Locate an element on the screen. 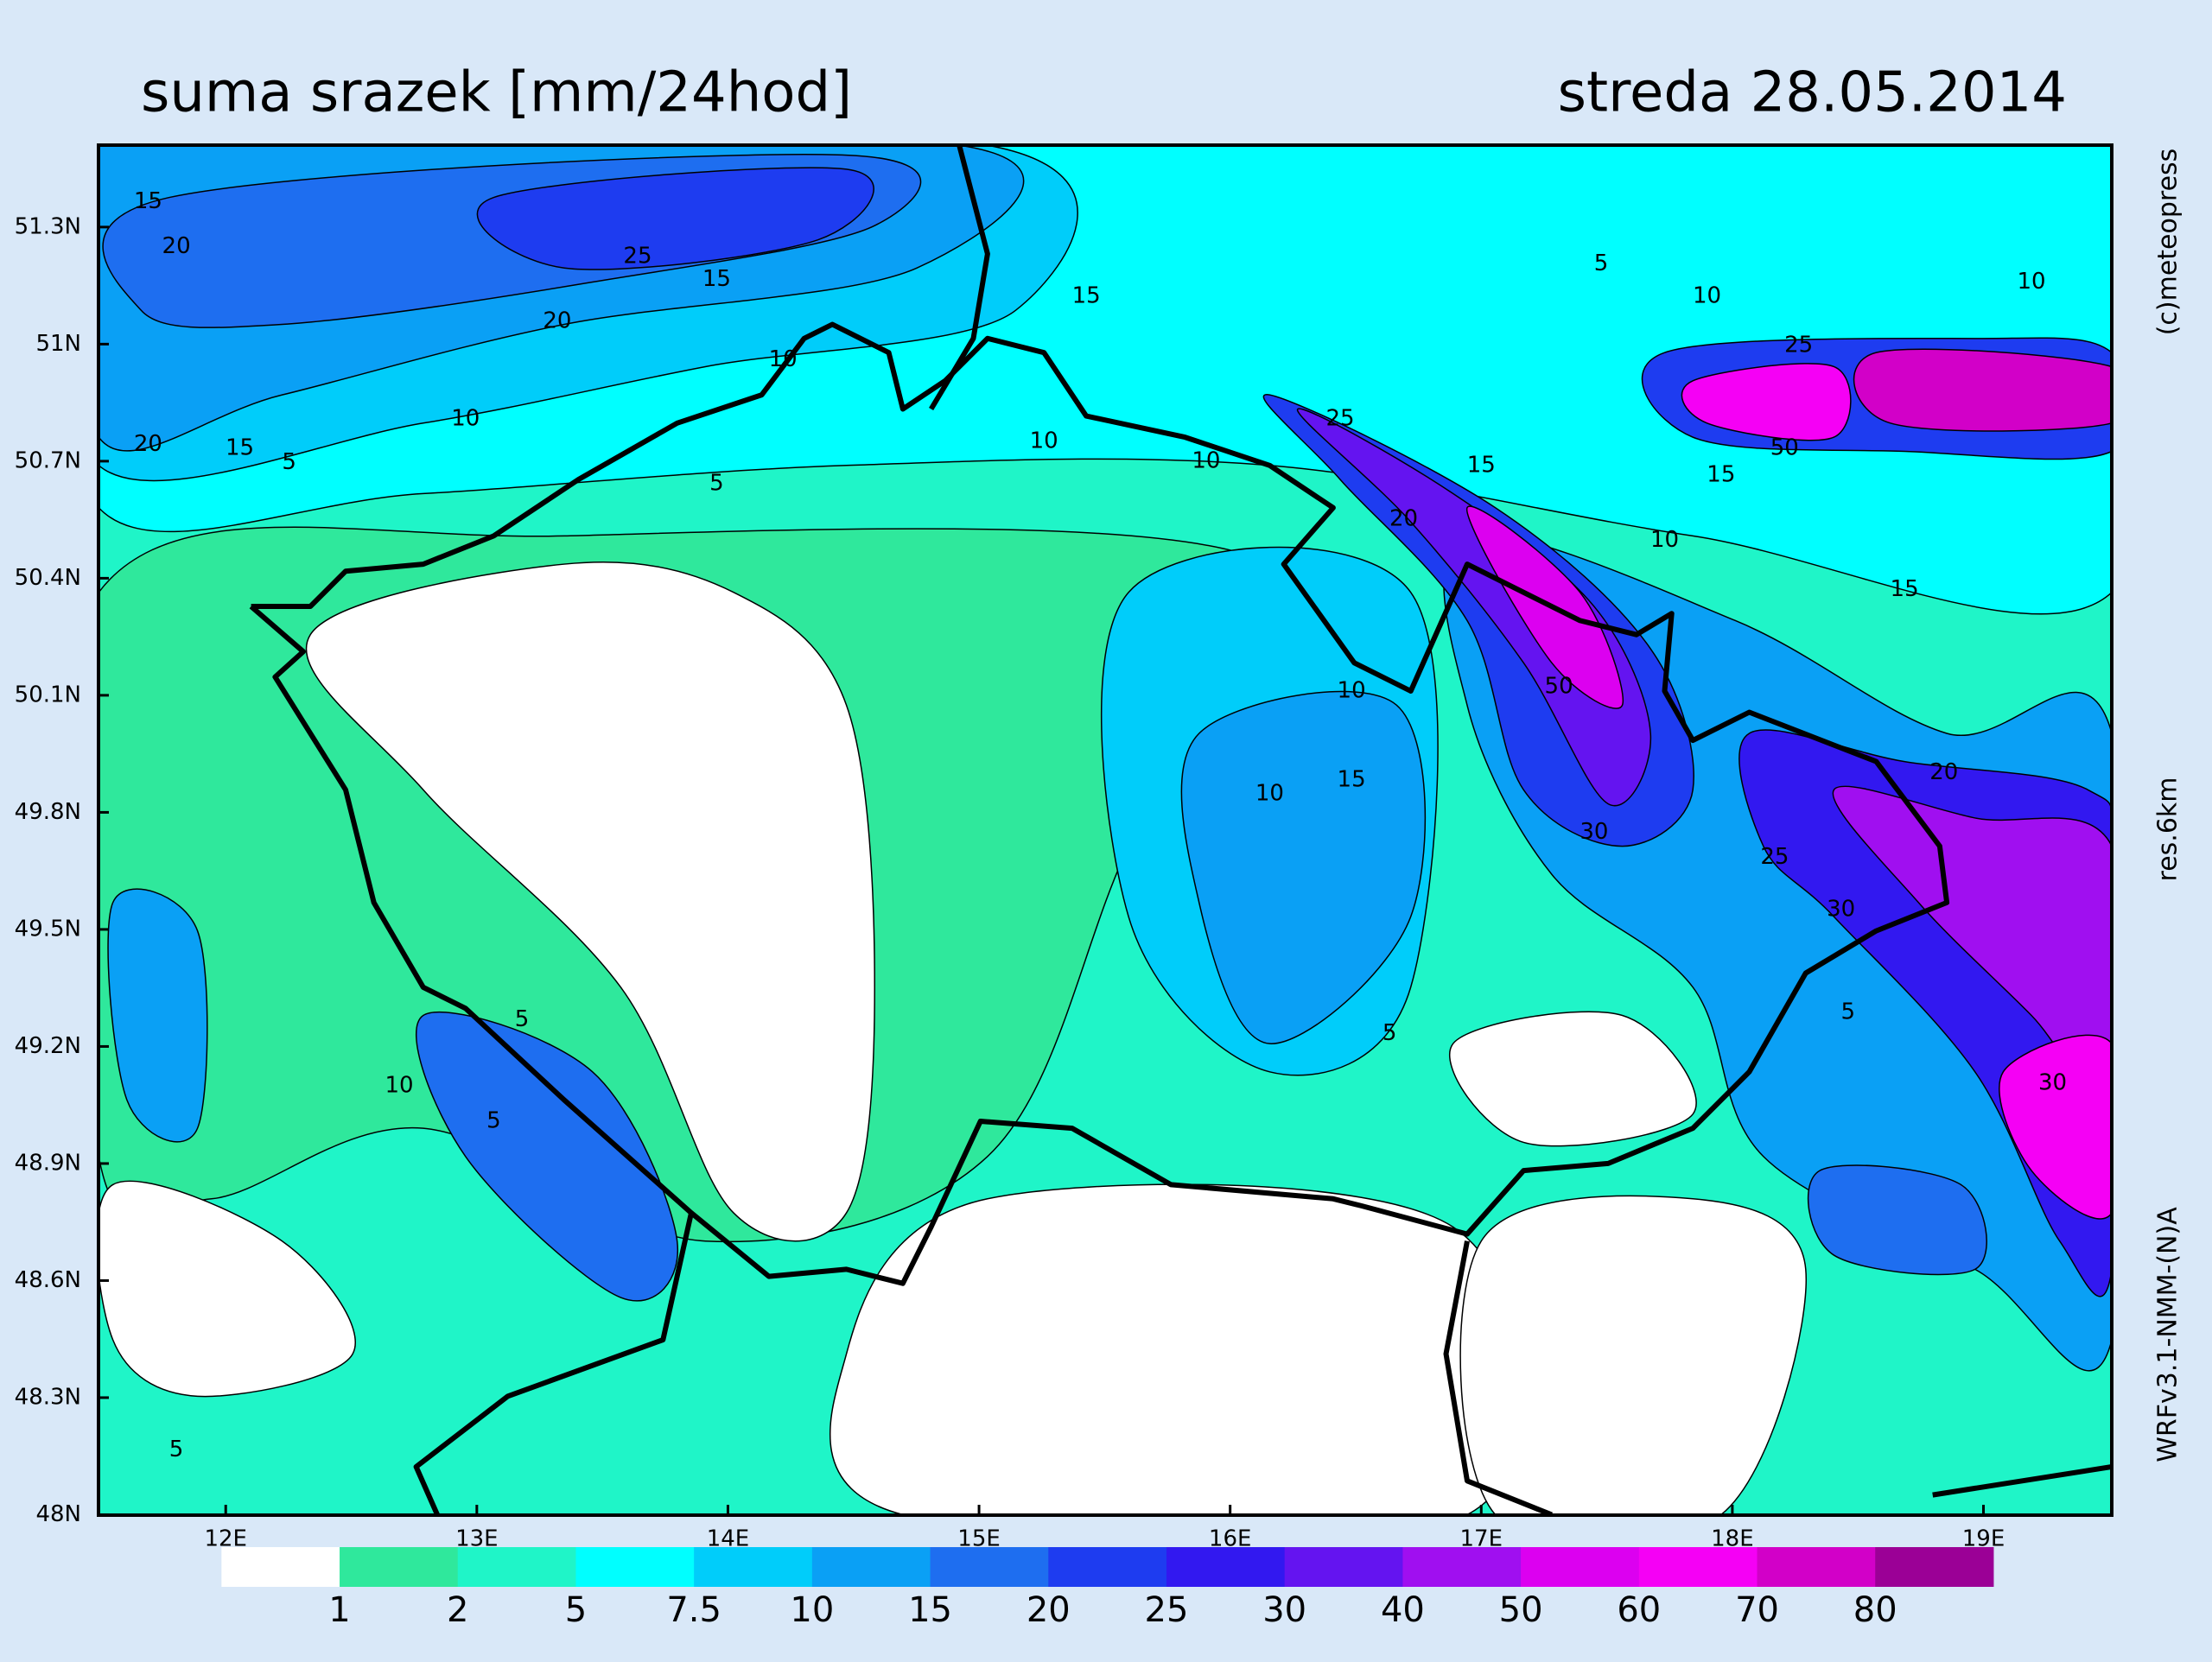  legend-level: 40 is located at coordinates (1403, 1610).